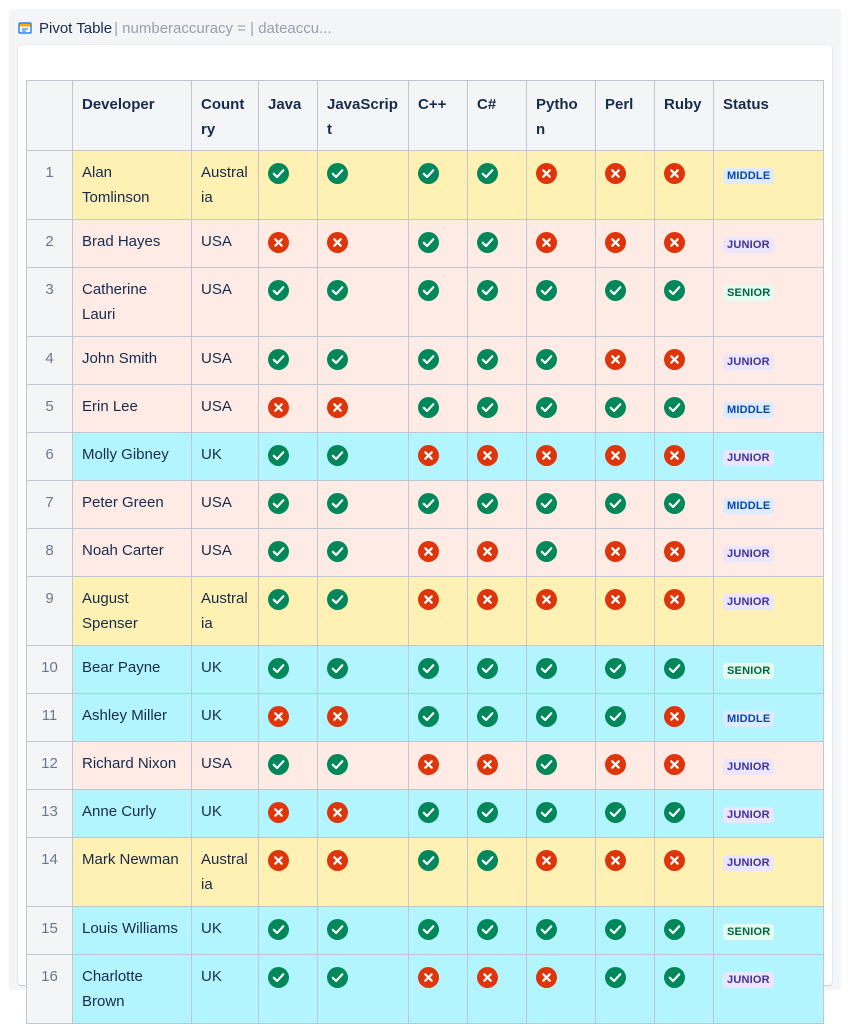 This screenshot has width=852, height=1024. What do you see at coordinates (363, 115) in the screenshot?
I see `header-javascript: JavaScript` at bounding box center [363, 115].